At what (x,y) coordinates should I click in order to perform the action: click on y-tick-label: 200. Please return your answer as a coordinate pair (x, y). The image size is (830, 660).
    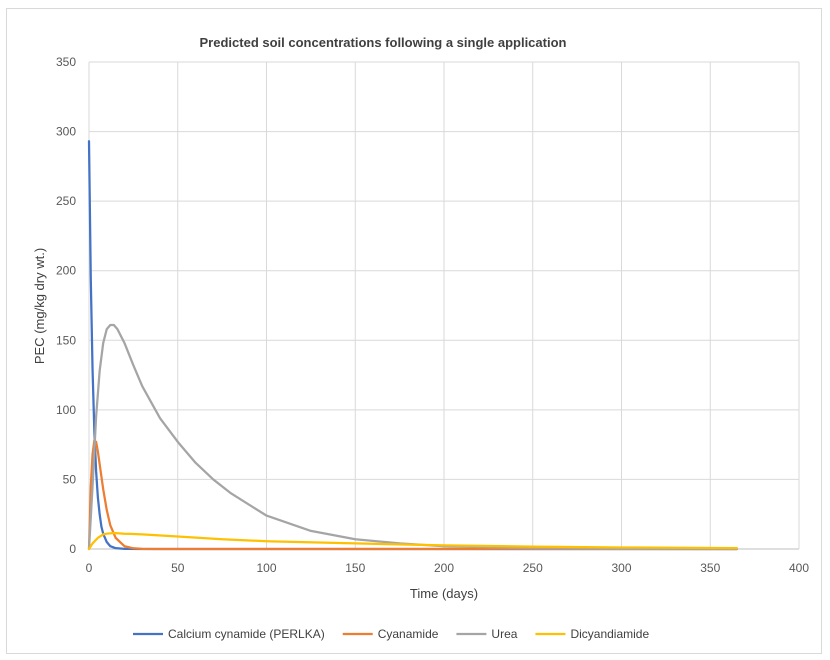
    Looking at the image, I should click on (66, 271).